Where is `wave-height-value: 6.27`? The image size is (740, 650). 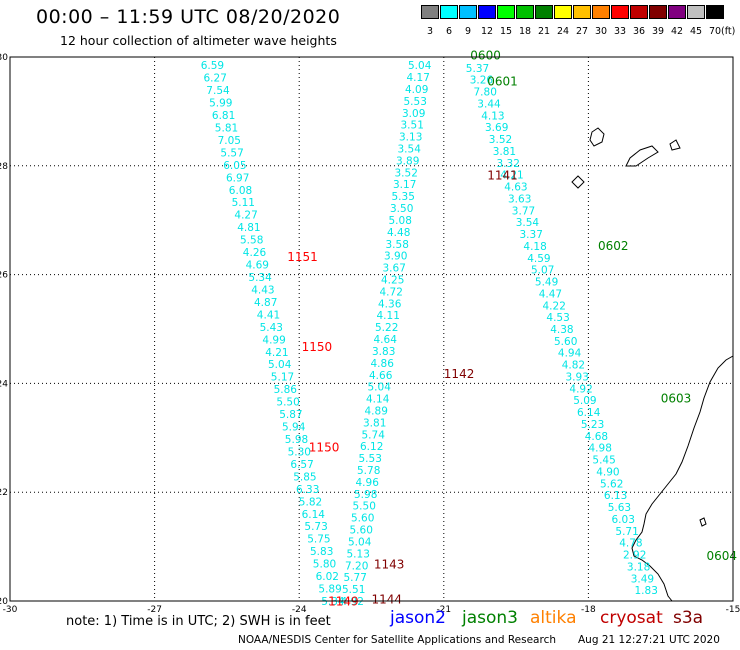 wave-height-value: 6.27 is located at coordinates (215, 79).